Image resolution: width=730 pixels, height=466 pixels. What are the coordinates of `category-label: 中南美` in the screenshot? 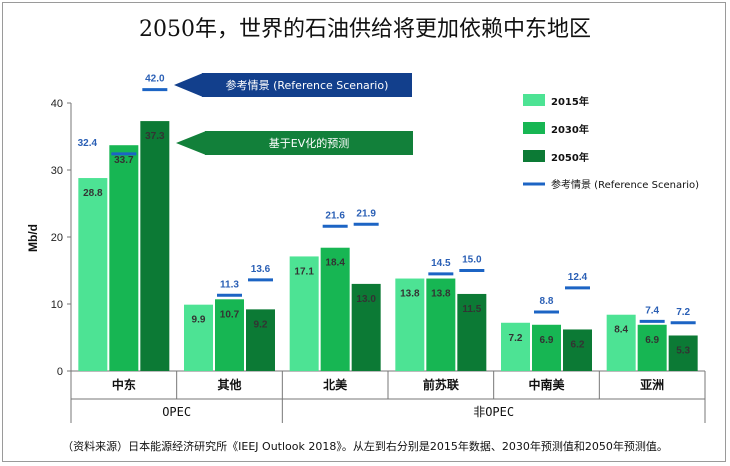 It's located at (546, 384).